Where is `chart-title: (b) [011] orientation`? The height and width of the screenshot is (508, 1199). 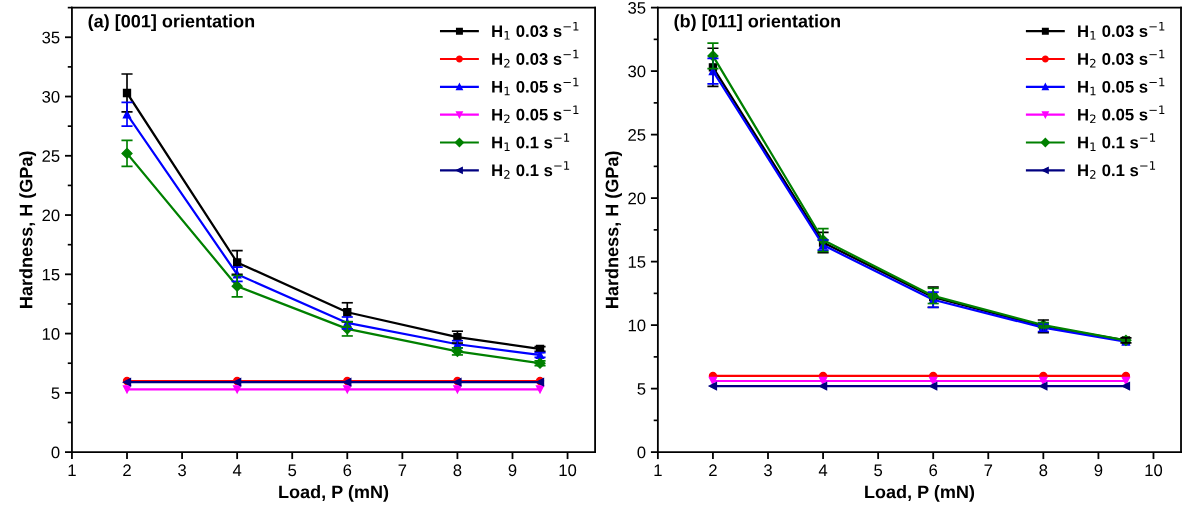 chart-title: (b) [011] orientation is located at coordinates (757, 23).